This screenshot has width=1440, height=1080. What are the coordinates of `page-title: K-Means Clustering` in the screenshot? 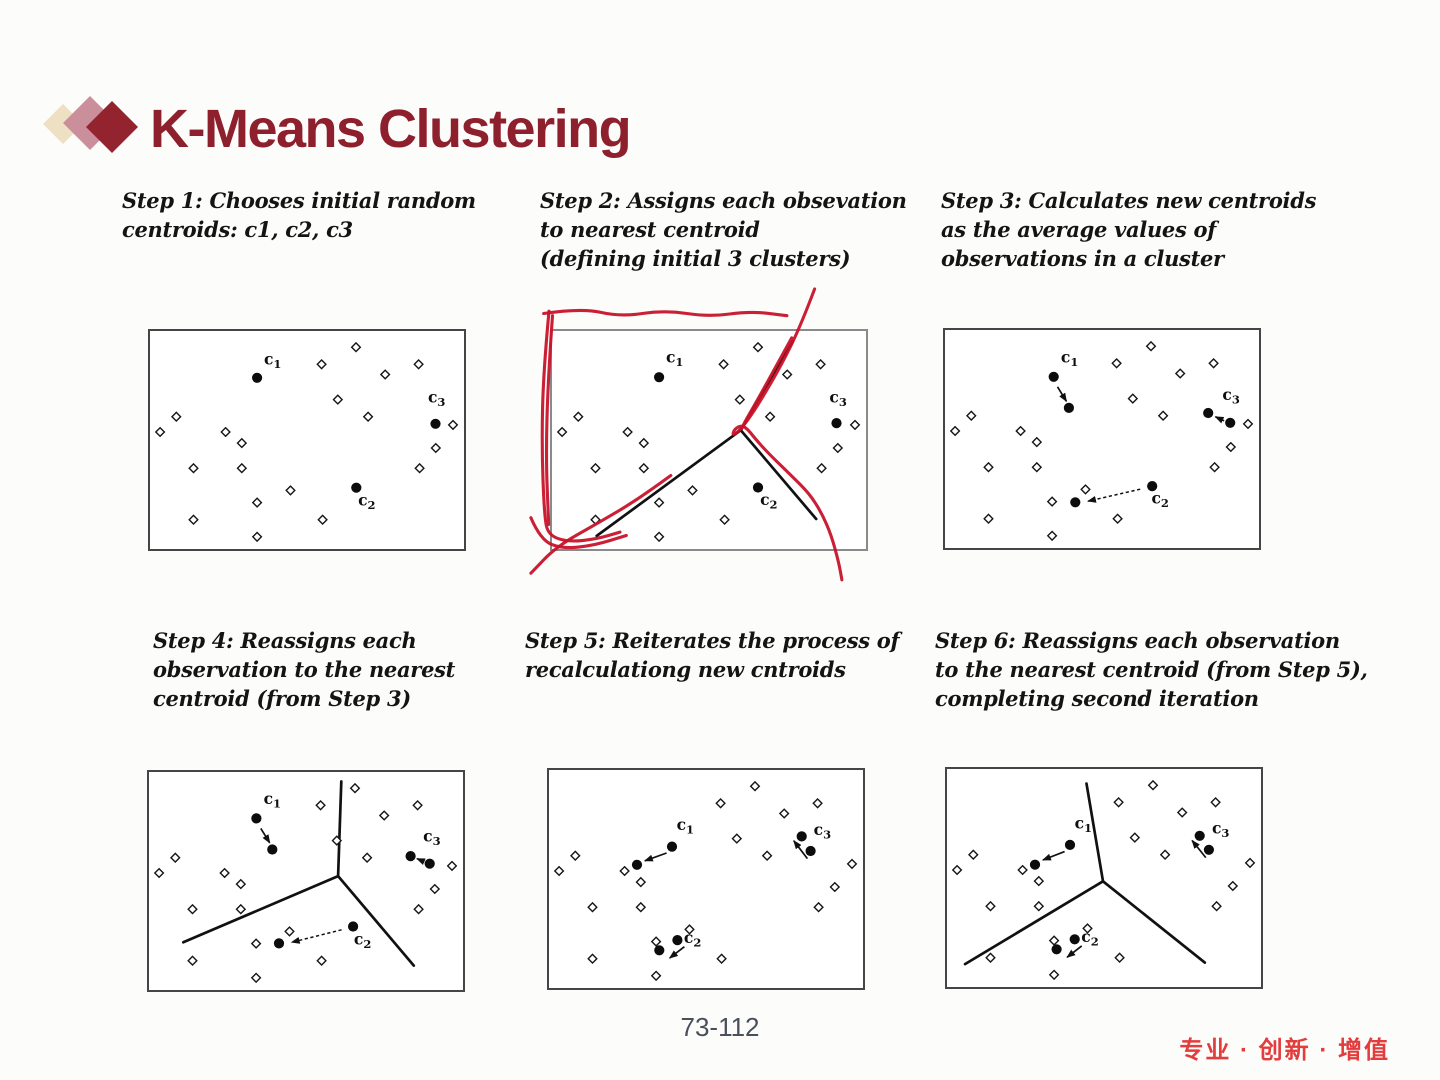 It's located at (391, 129).